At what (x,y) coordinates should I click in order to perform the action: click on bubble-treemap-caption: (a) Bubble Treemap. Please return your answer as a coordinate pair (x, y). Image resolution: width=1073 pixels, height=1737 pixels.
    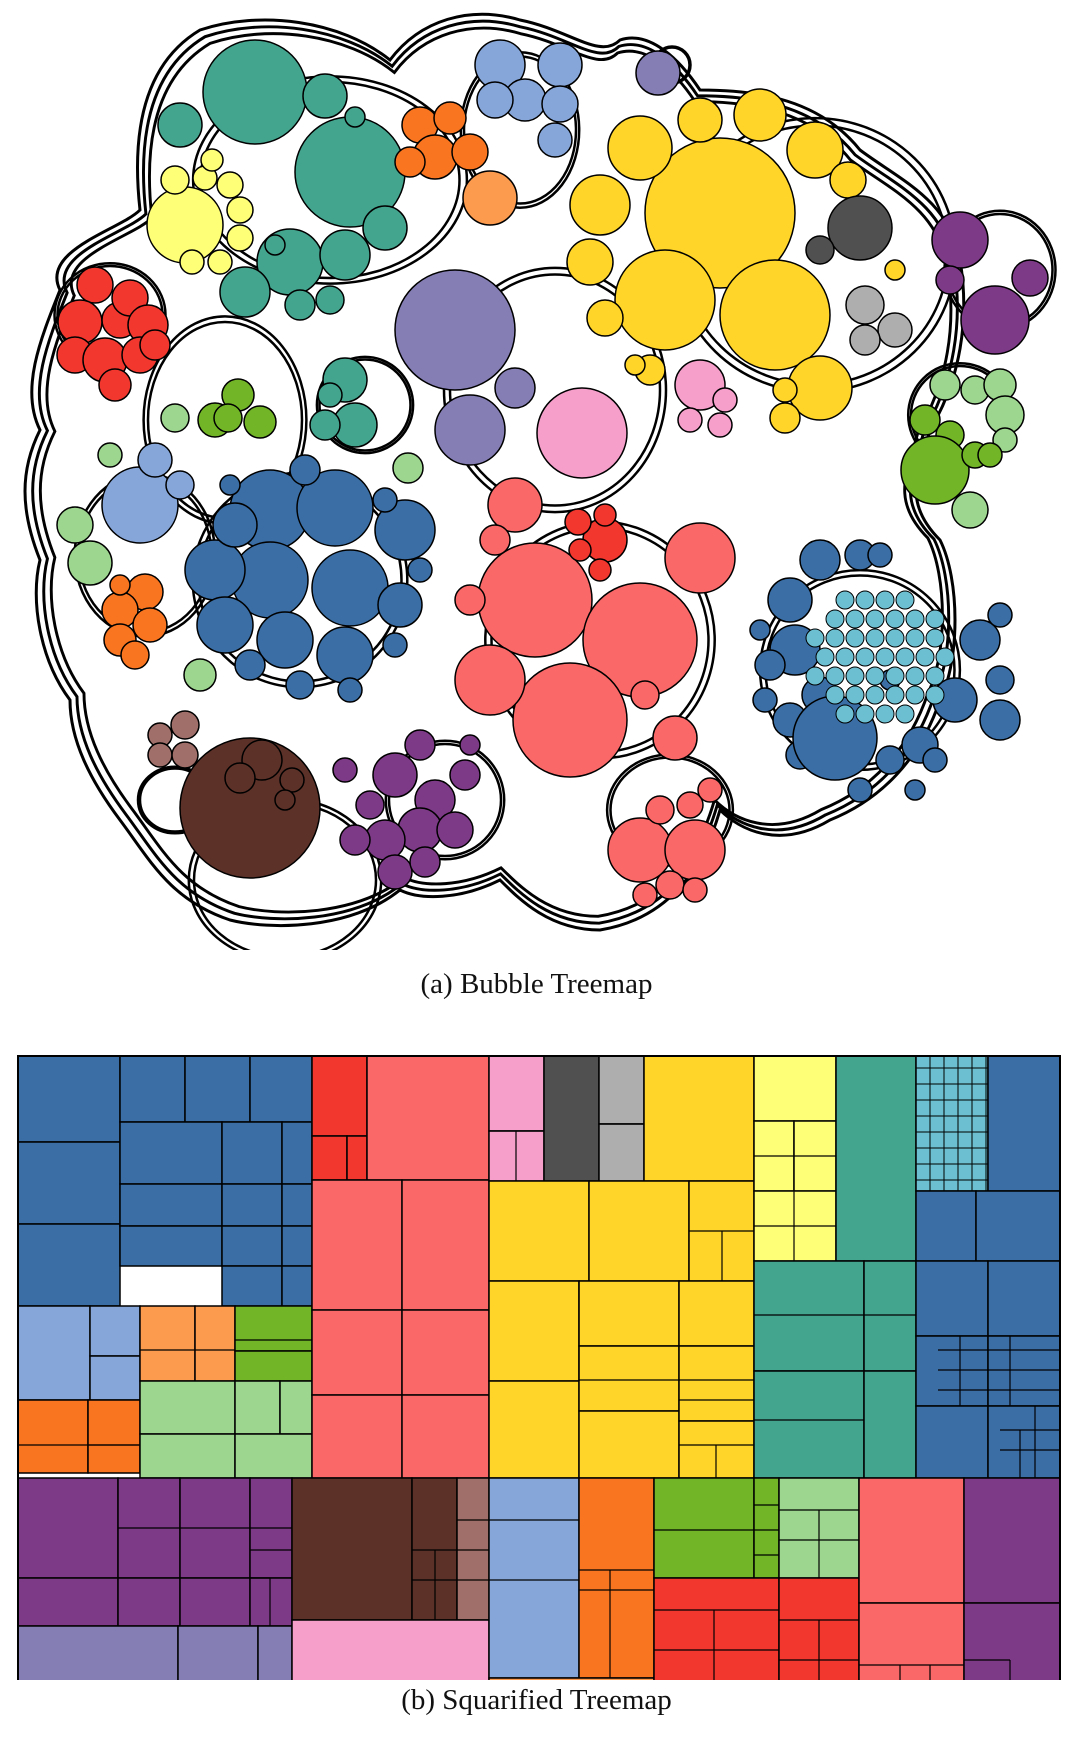
    Looking at the image, I should click on (536, 984).